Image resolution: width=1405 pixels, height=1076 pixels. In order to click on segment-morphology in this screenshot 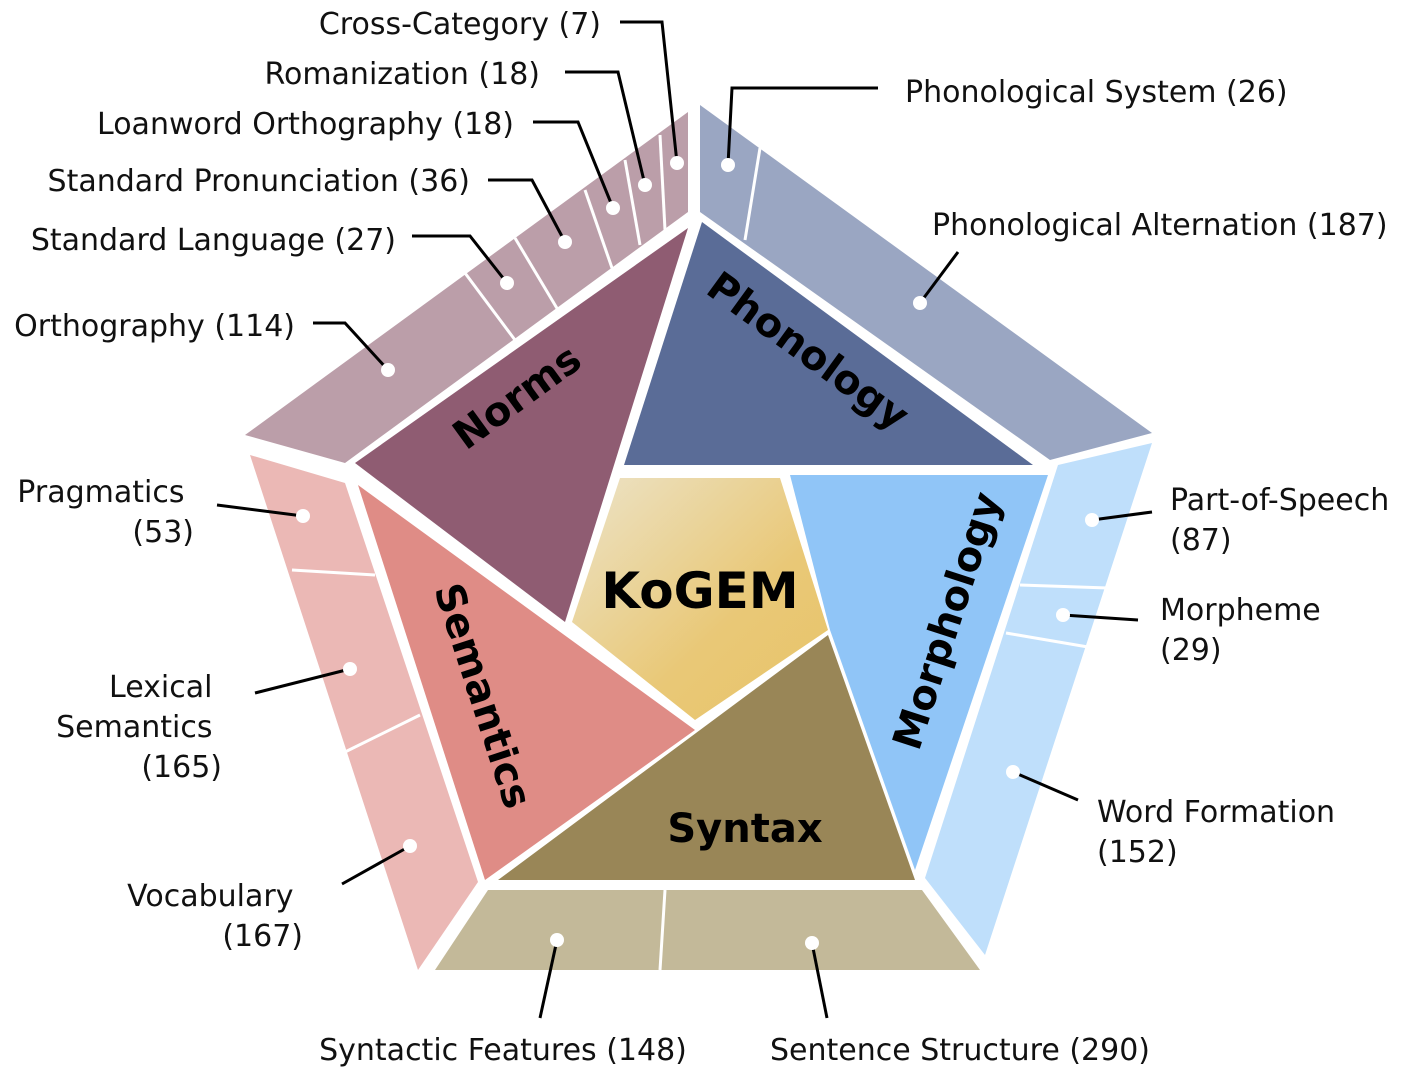, I will do `click(919, 672)`.